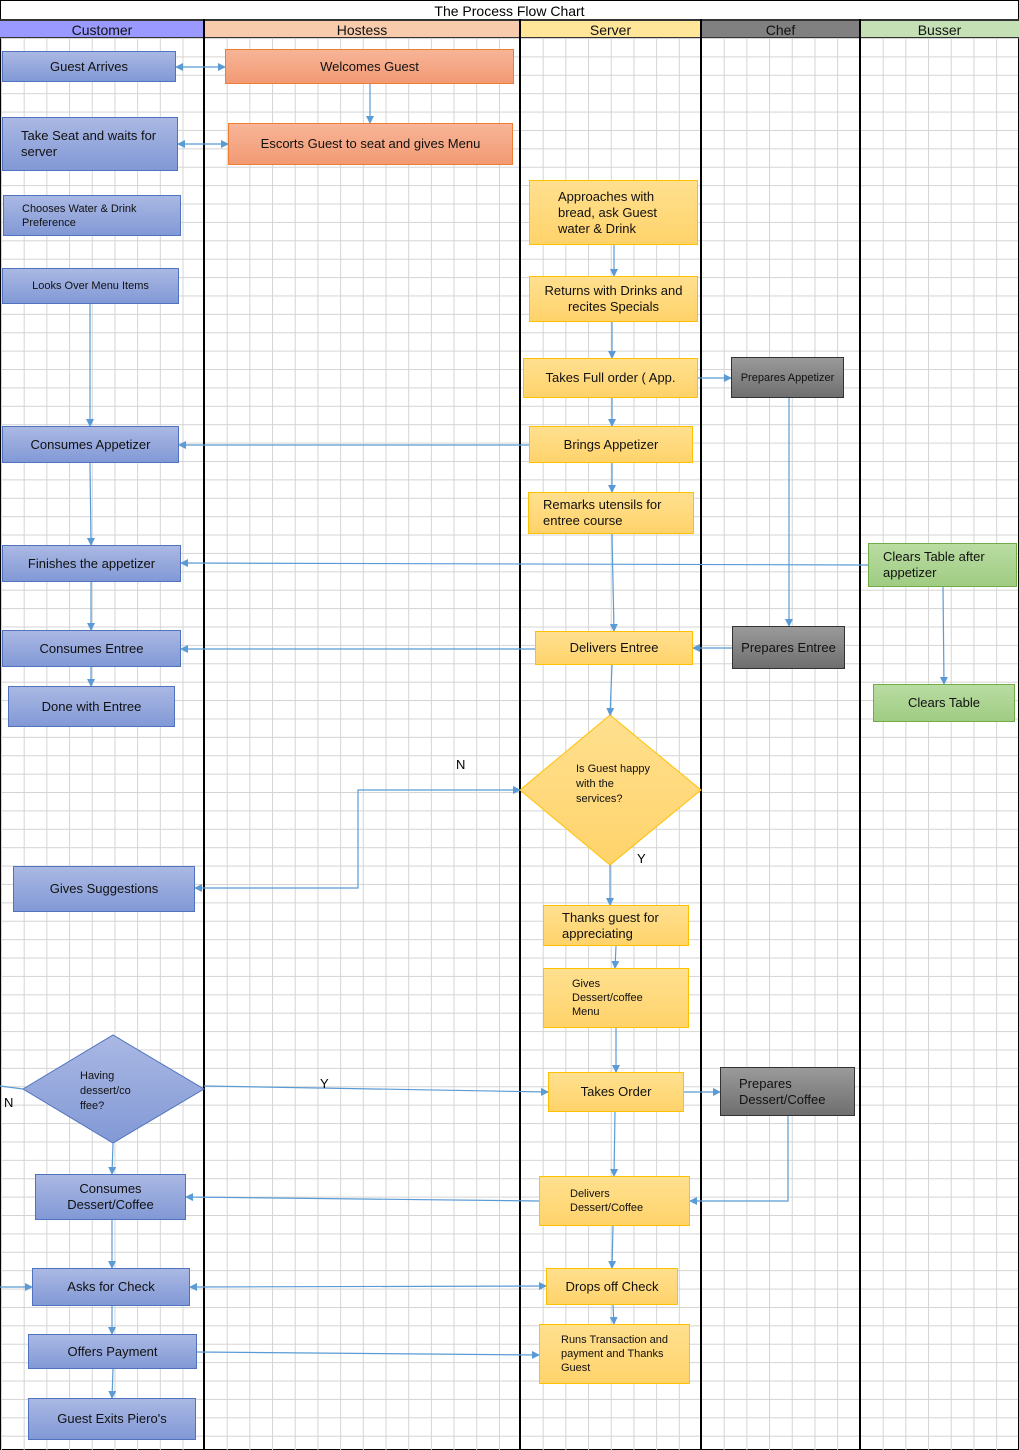 Image resolution: width=1019 pixels, height=1450 pixels. What do you see at coordinates (104, 889) in the screenshot?
I see `step-gives-suggestions: Gives Suggestions` at bounding box center [104, 889].